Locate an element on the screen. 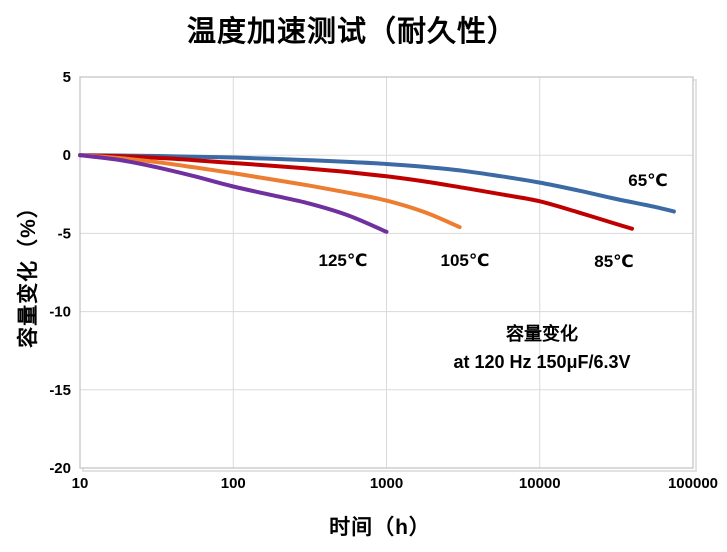 The width and height of the screenshot is (727, 552). series-curve-65c is located at coordinates (377, 183).